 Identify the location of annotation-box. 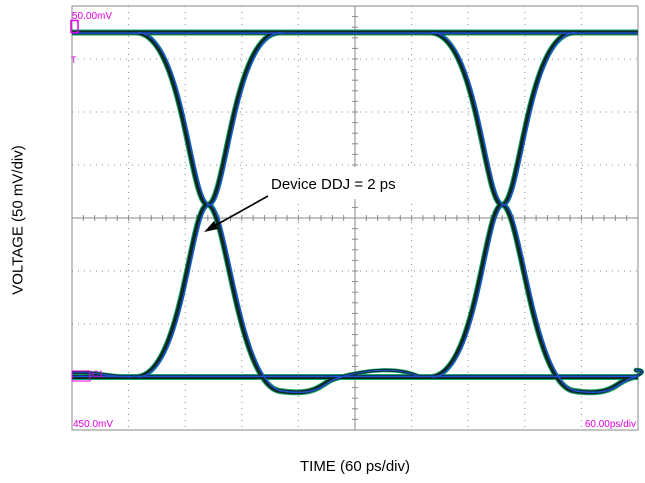
(361, 183).